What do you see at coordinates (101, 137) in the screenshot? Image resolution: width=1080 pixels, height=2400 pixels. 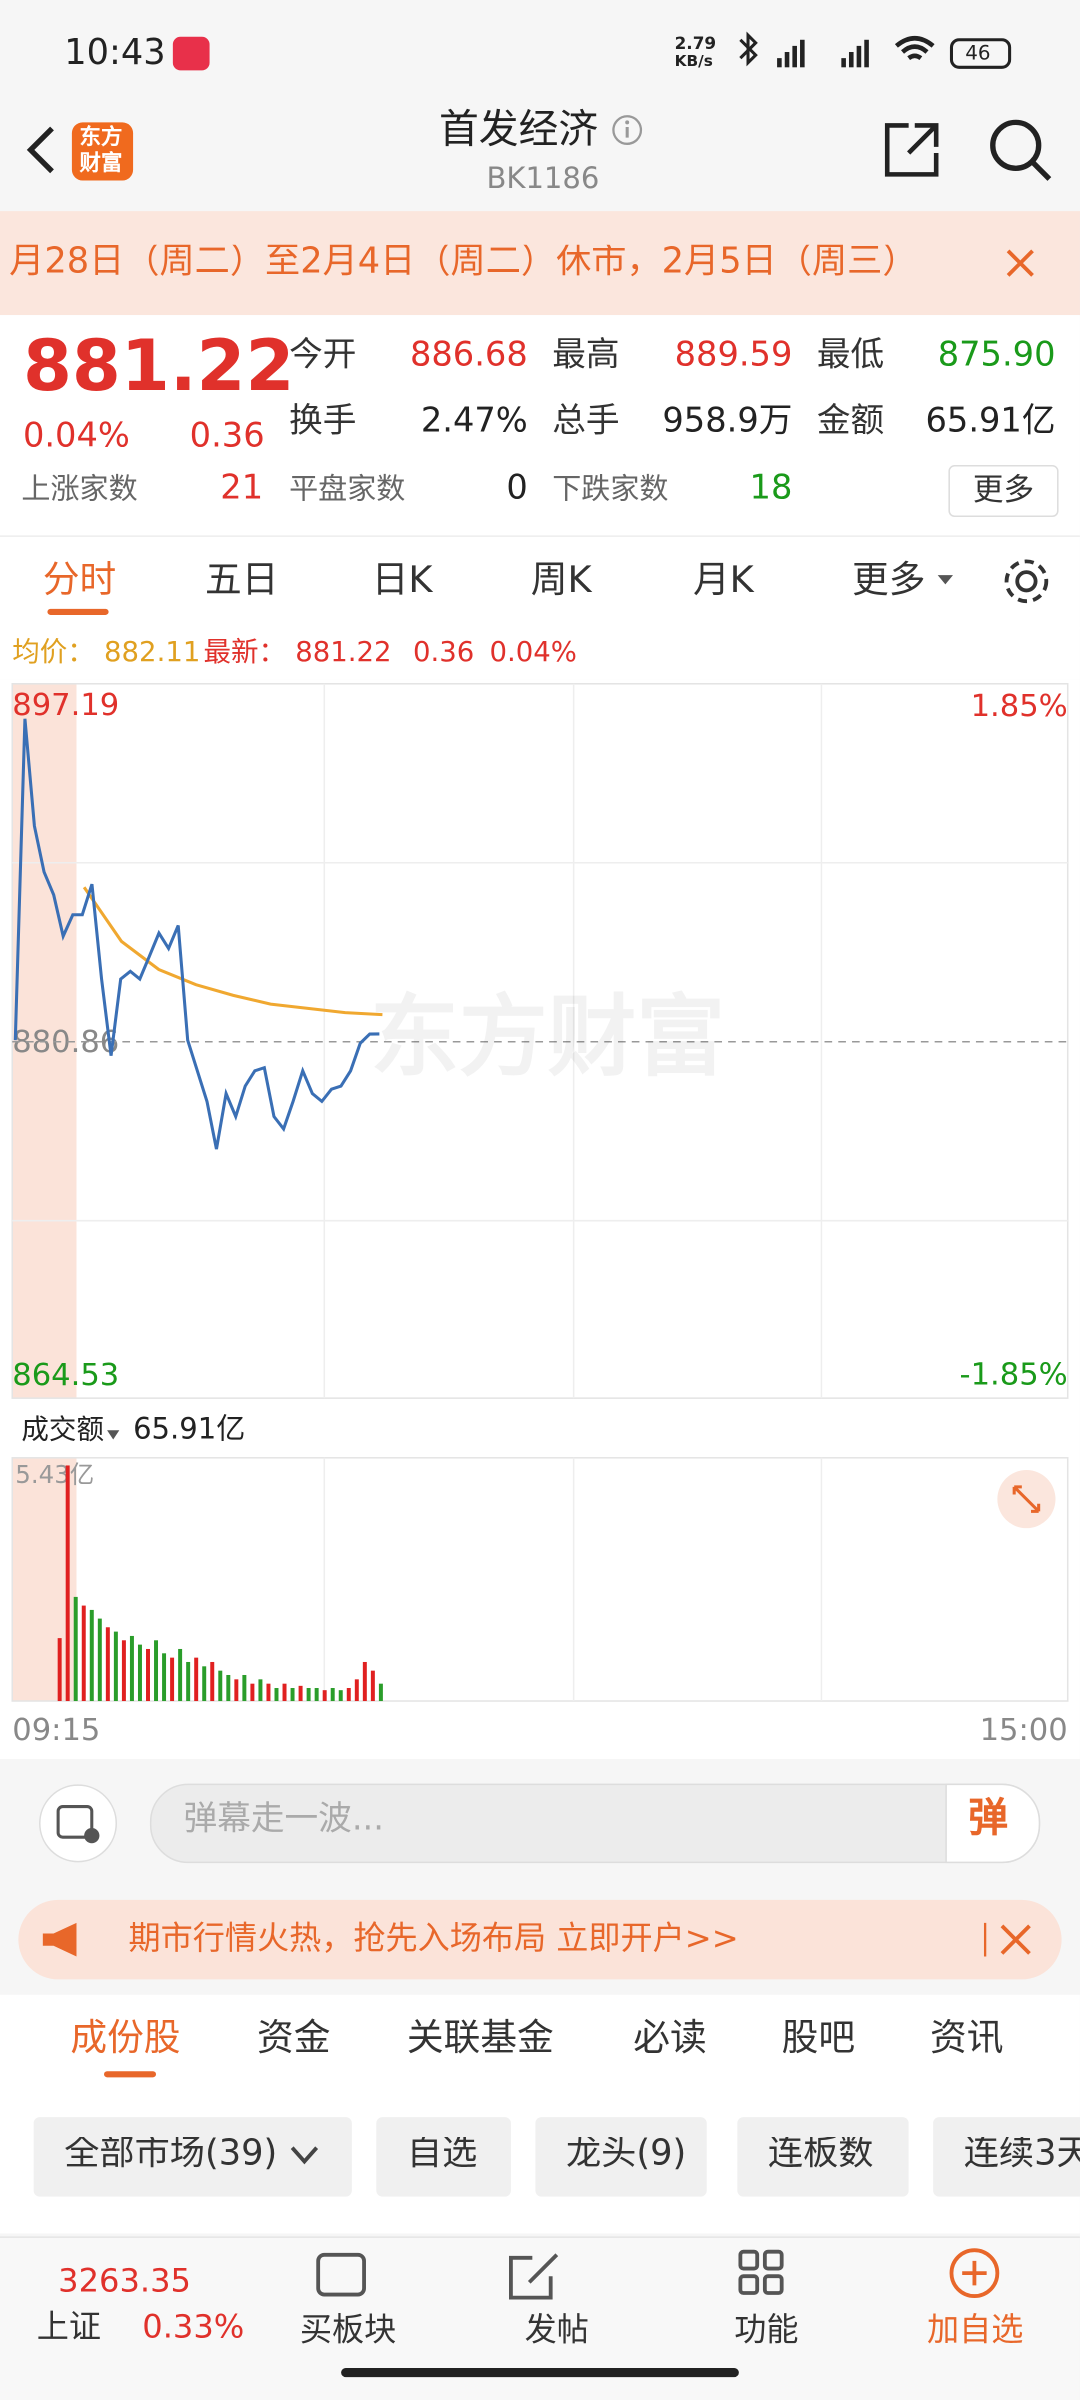 I see `logo-text-top: 东方` at bounding box center [101, 137].